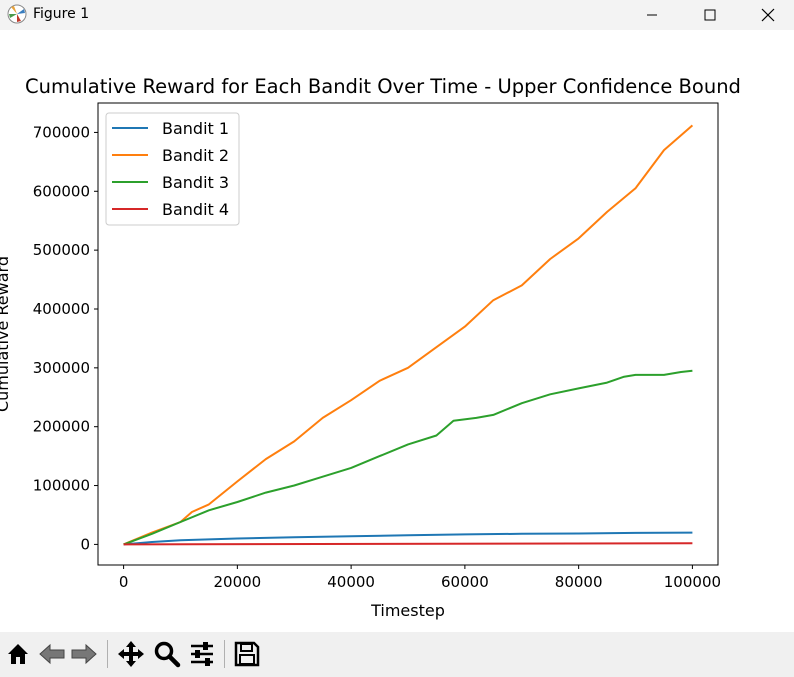  I want to click on maximize-button, so click(710, 15).